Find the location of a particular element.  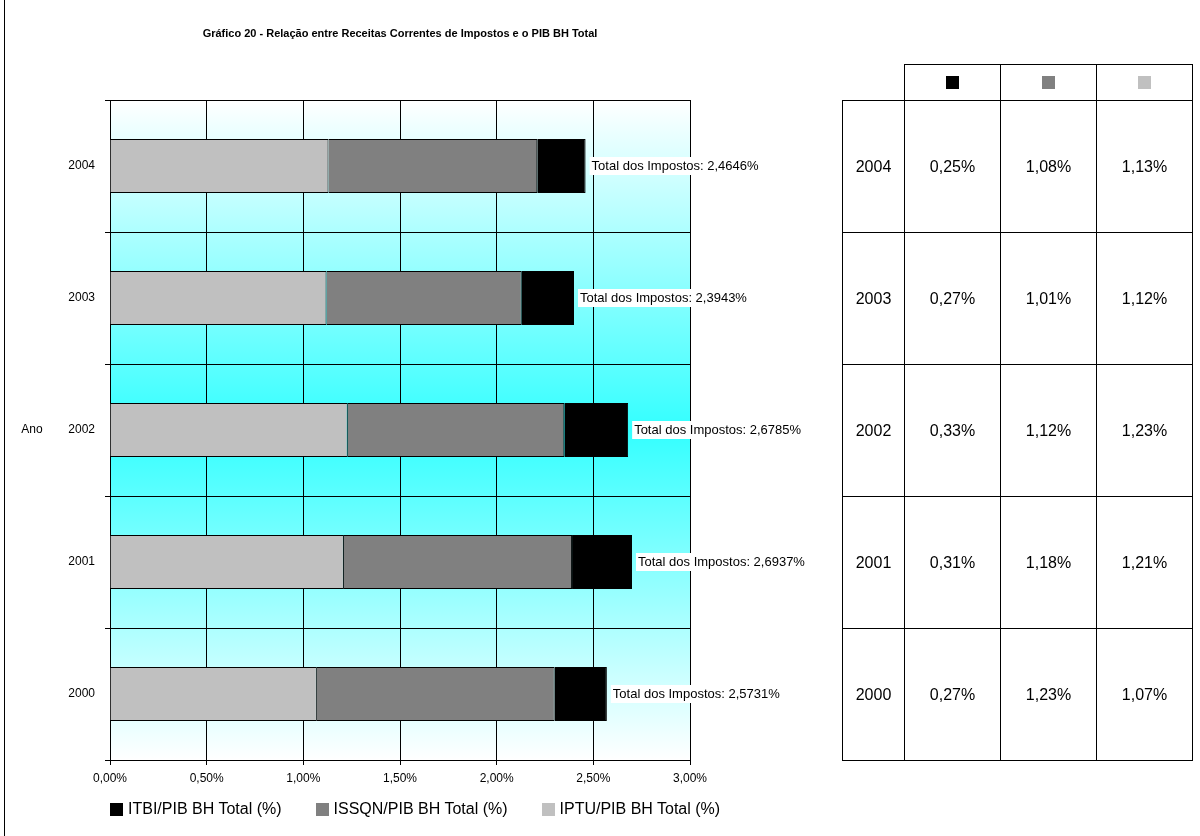

y-tick-label: 2001 is located at coordinates (82, 561).